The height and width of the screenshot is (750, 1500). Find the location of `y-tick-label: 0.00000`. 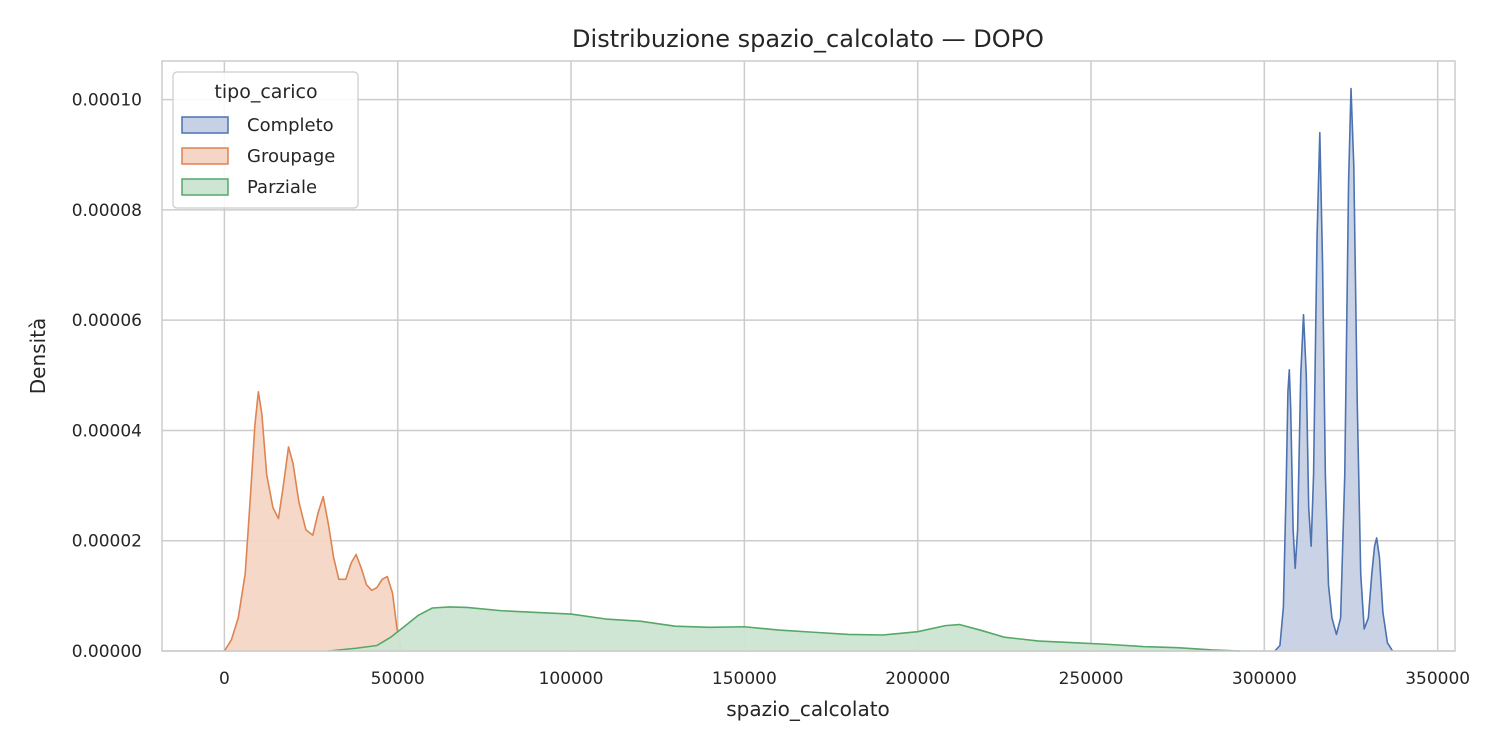

y-tick-label: 0.00000 is located at coordinates (107, 652).